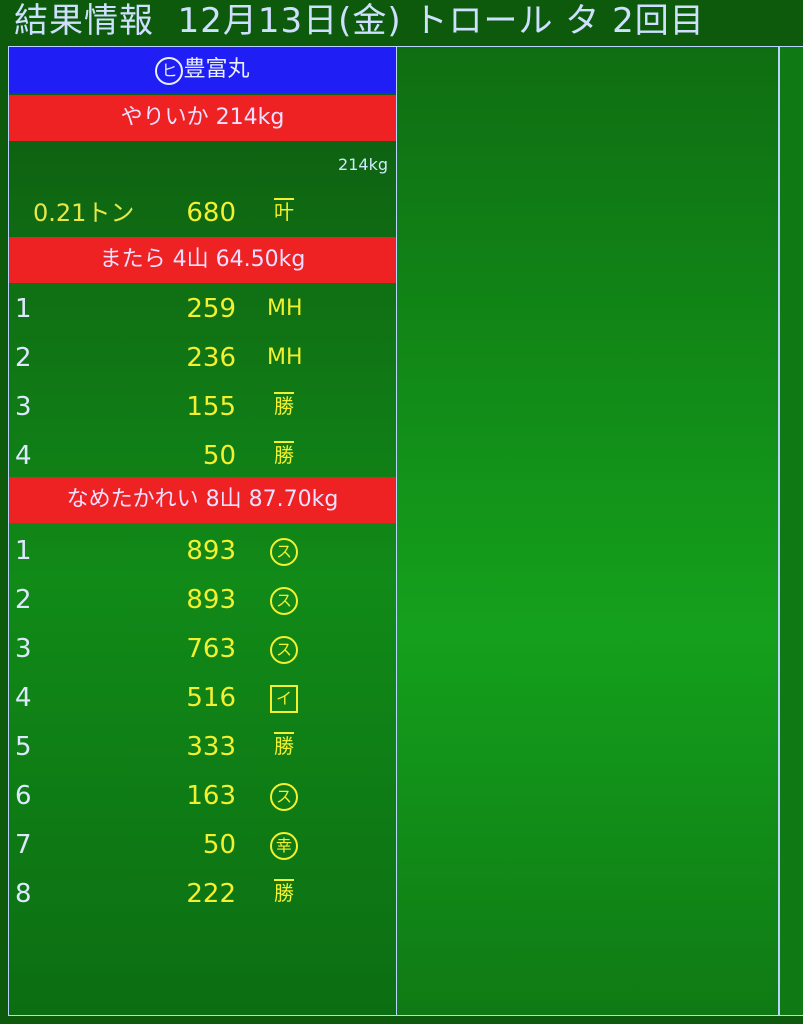 The height and width of the screenshot is (1024, 803). What do you see at coordinates (211, 894) in the screenshot?
I see `lot-price: 222` at bounding box center [211, 894].